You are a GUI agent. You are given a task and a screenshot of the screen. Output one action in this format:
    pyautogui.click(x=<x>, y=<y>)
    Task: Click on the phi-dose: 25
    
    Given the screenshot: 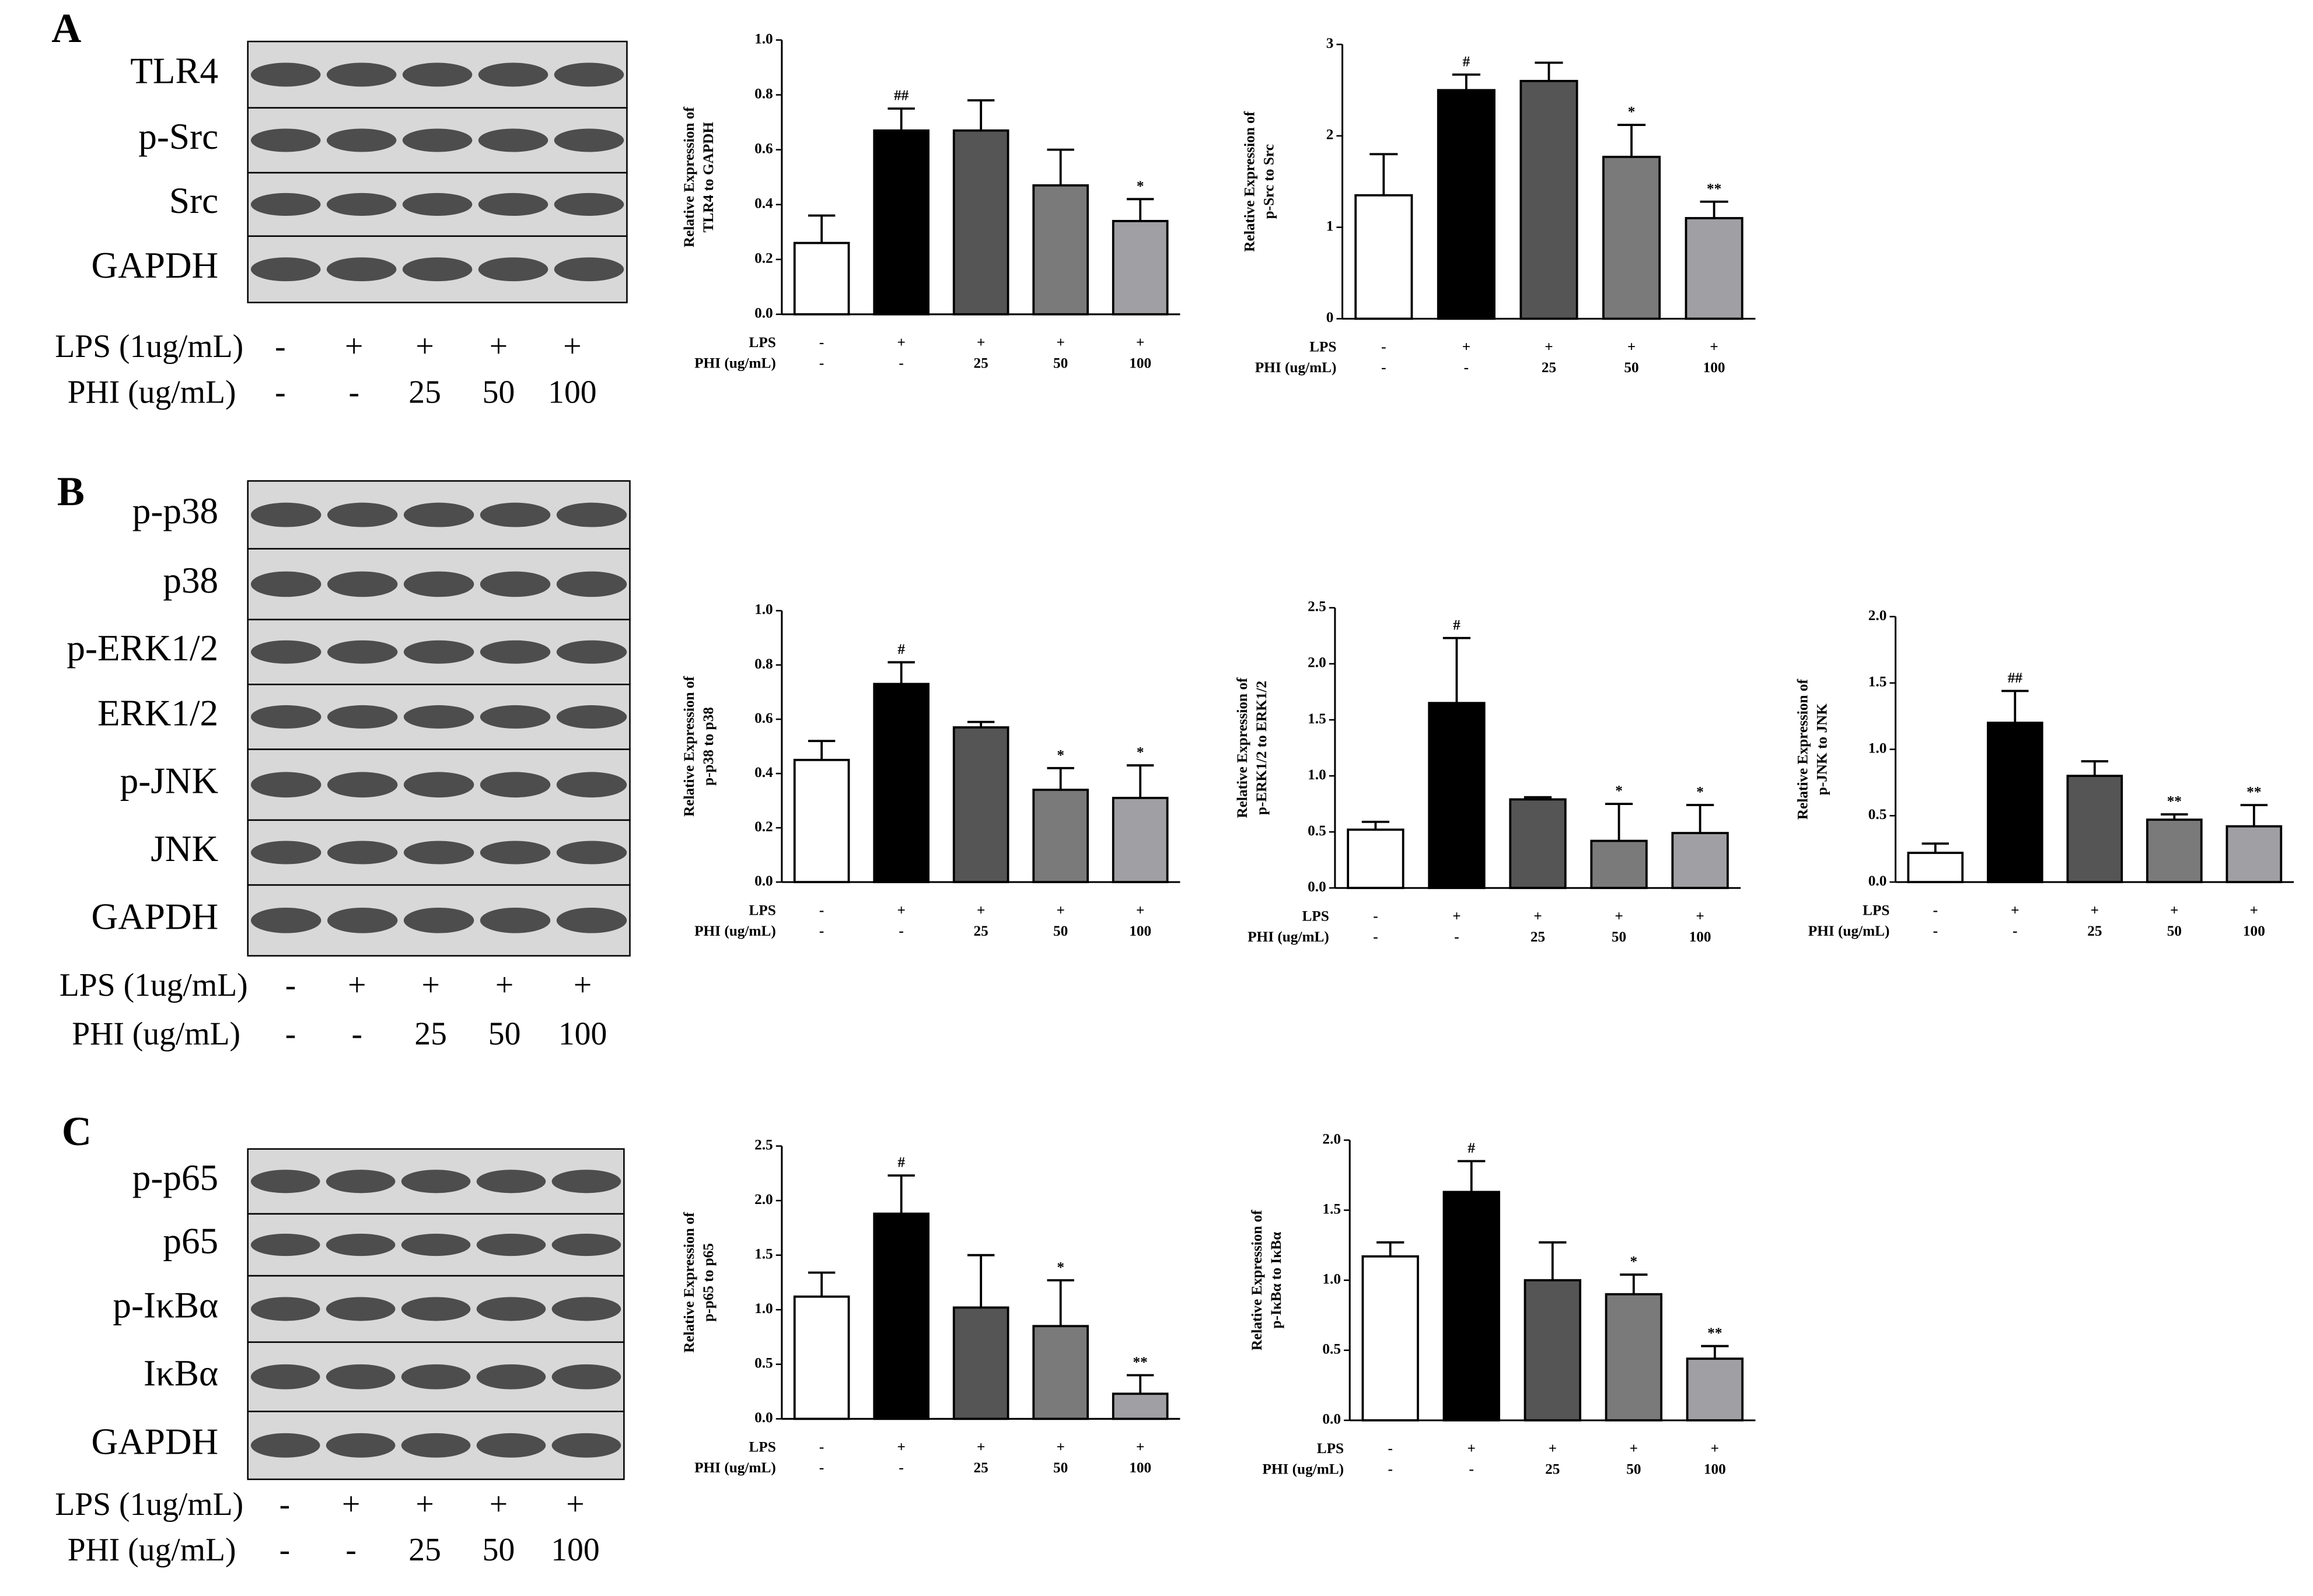 What is the action you would take?
    pyautogui.click(x=424, y=392)
    